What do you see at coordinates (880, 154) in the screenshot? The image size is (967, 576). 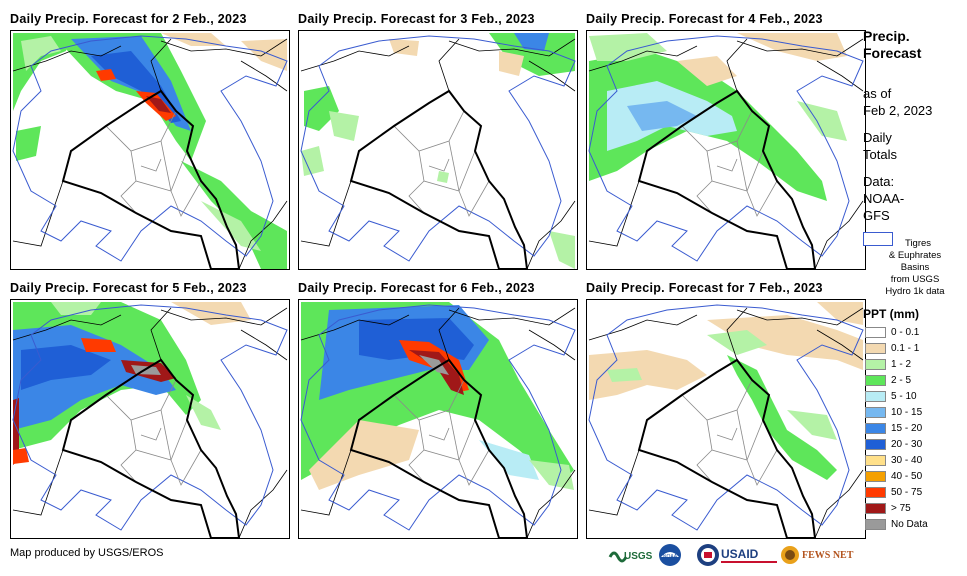 I see `daily-line: Totals` at bounding box center [880, 154].